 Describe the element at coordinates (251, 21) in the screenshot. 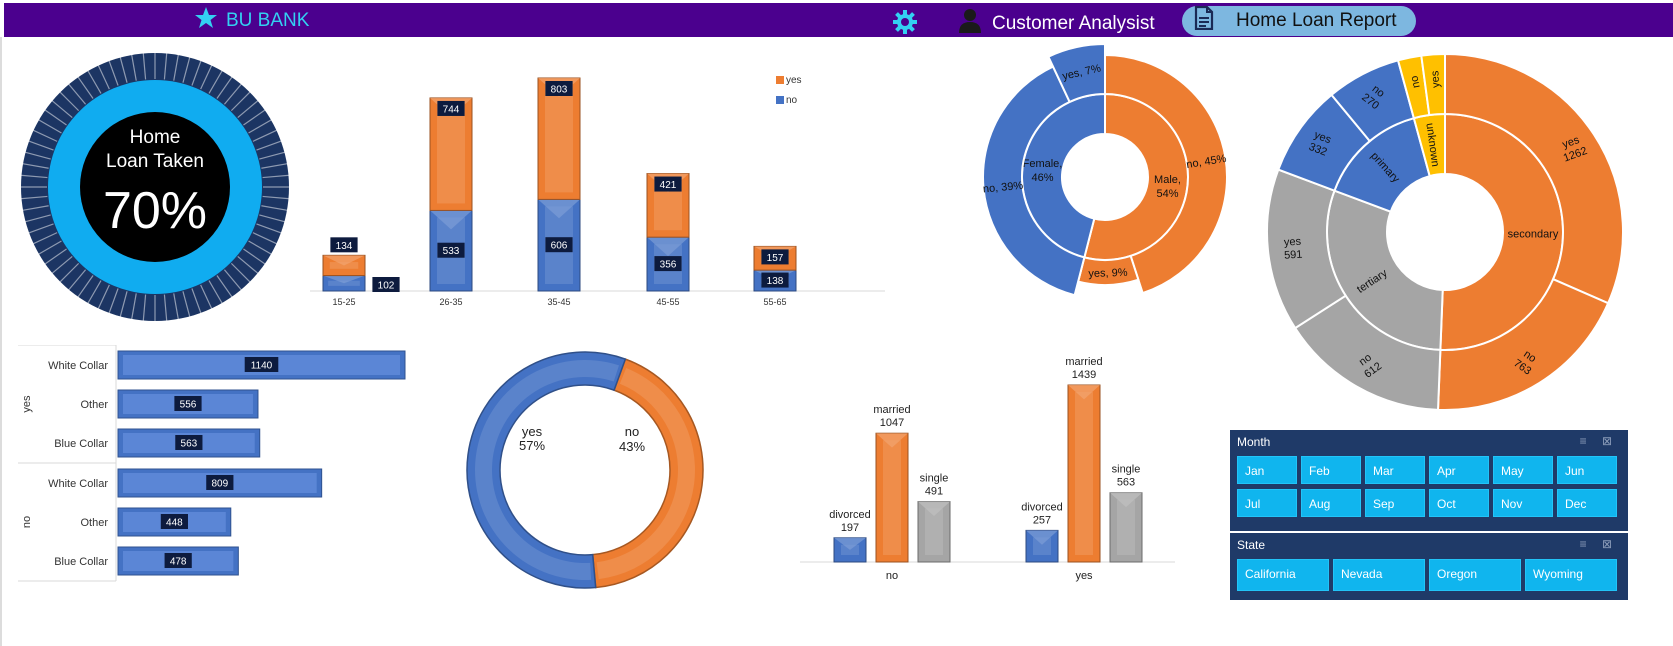

I see `brand: BU BANK` at that location.